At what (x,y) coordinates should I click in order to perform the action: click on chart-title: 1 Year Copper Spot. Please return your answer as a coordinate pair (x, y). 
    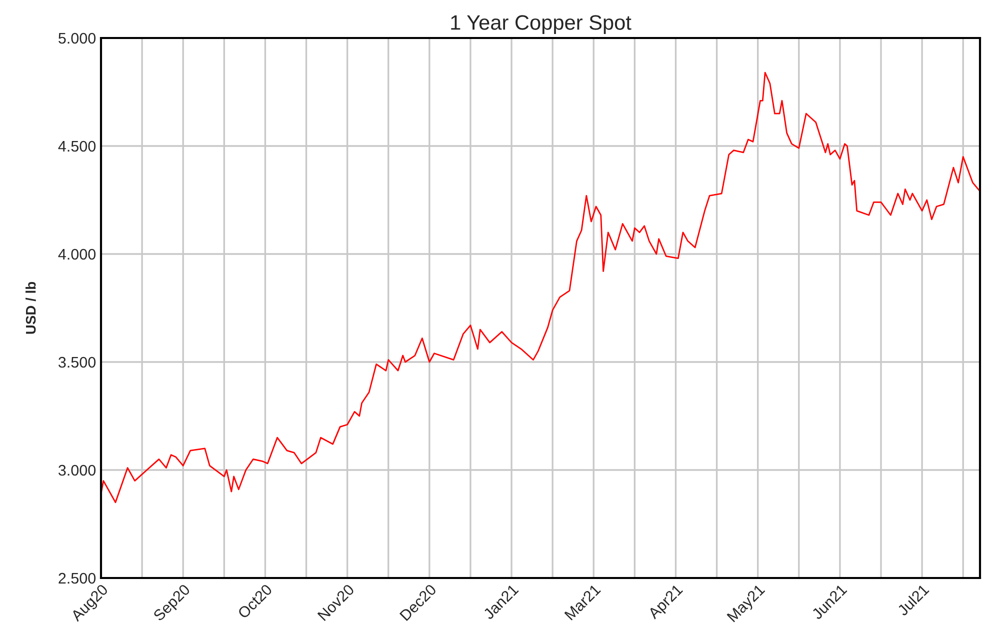
    Looking at the image, I should click on (541, 24).